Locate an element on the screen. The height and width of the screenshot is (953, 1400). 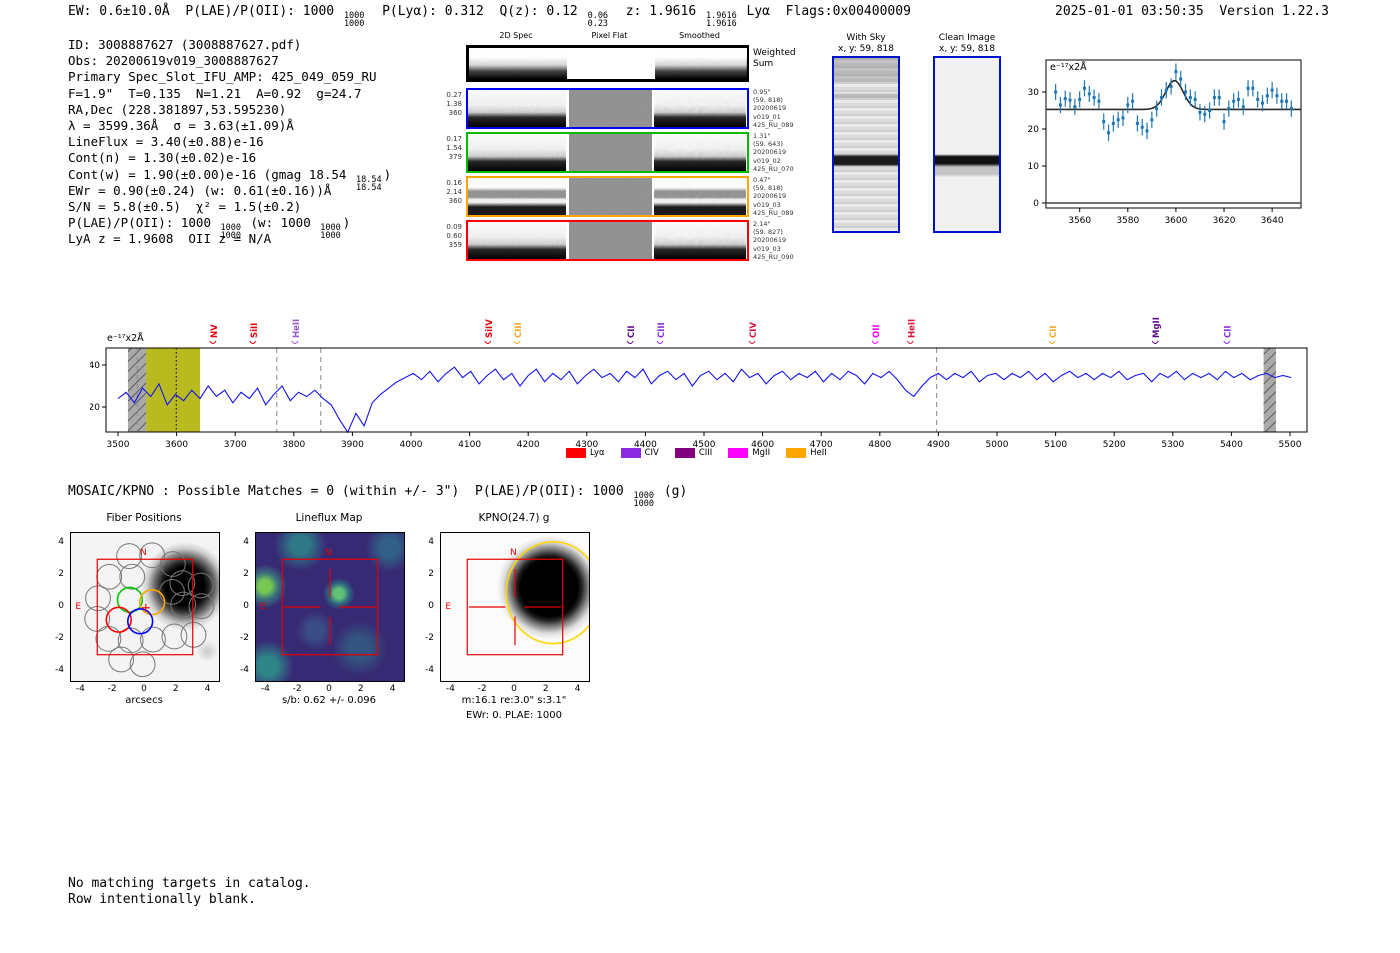
sky-texture is located at coordinates (866, 144).